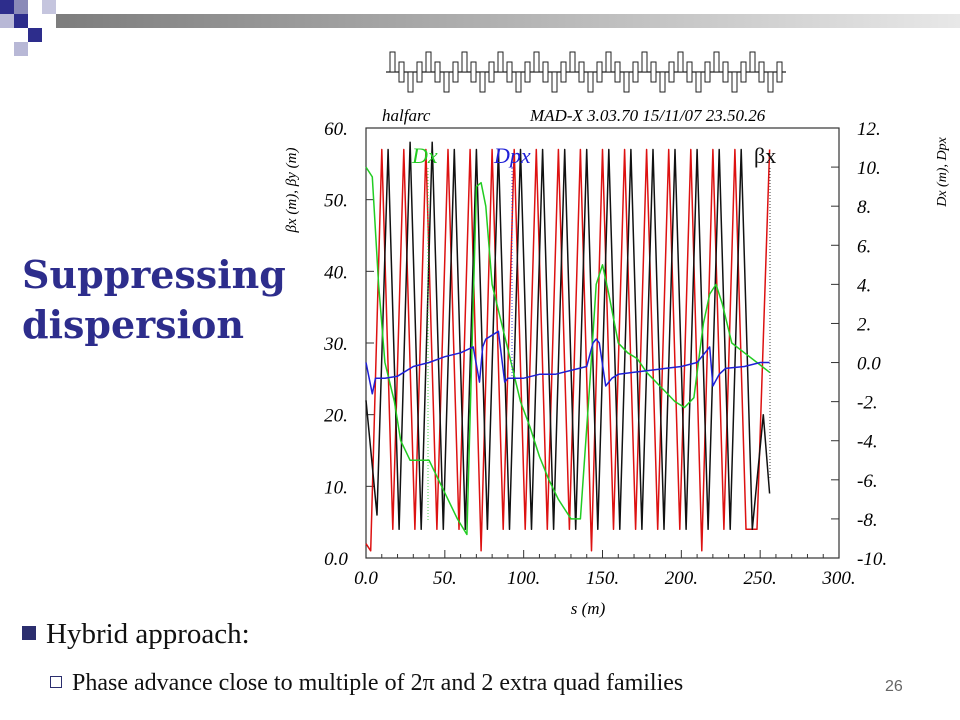  What do you see at coordinates (681, 578) in the screenshot?
I see `x-tick-label: 200.` at bounding box center [681, 578].